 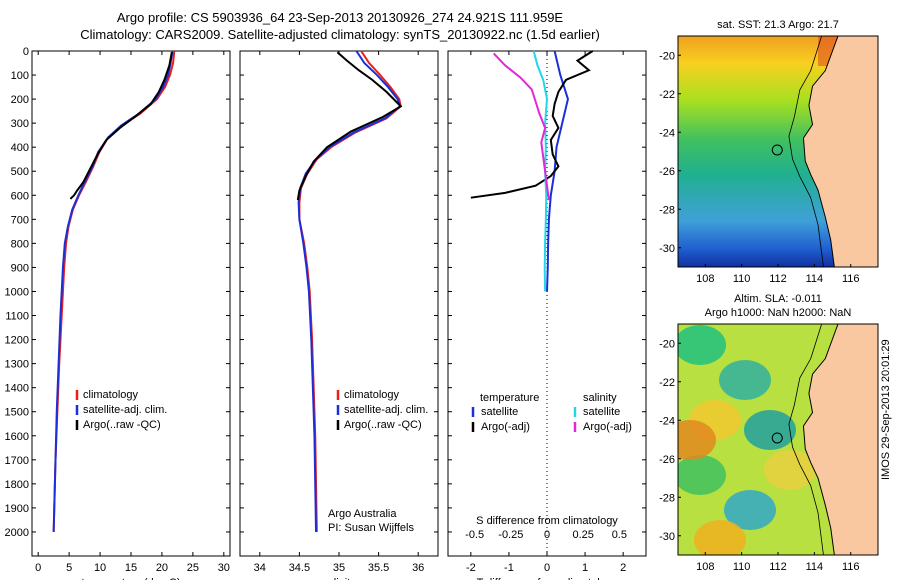 What do you see at coordinates (540, 171) in the screenshot?
I see `series-s-satellite` at bounding box center [540, 171].